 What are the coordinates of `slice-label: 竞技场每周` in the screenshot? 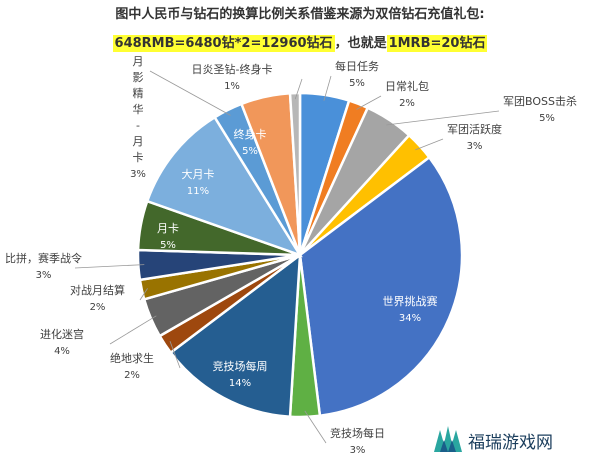 It's located at (240, 366).